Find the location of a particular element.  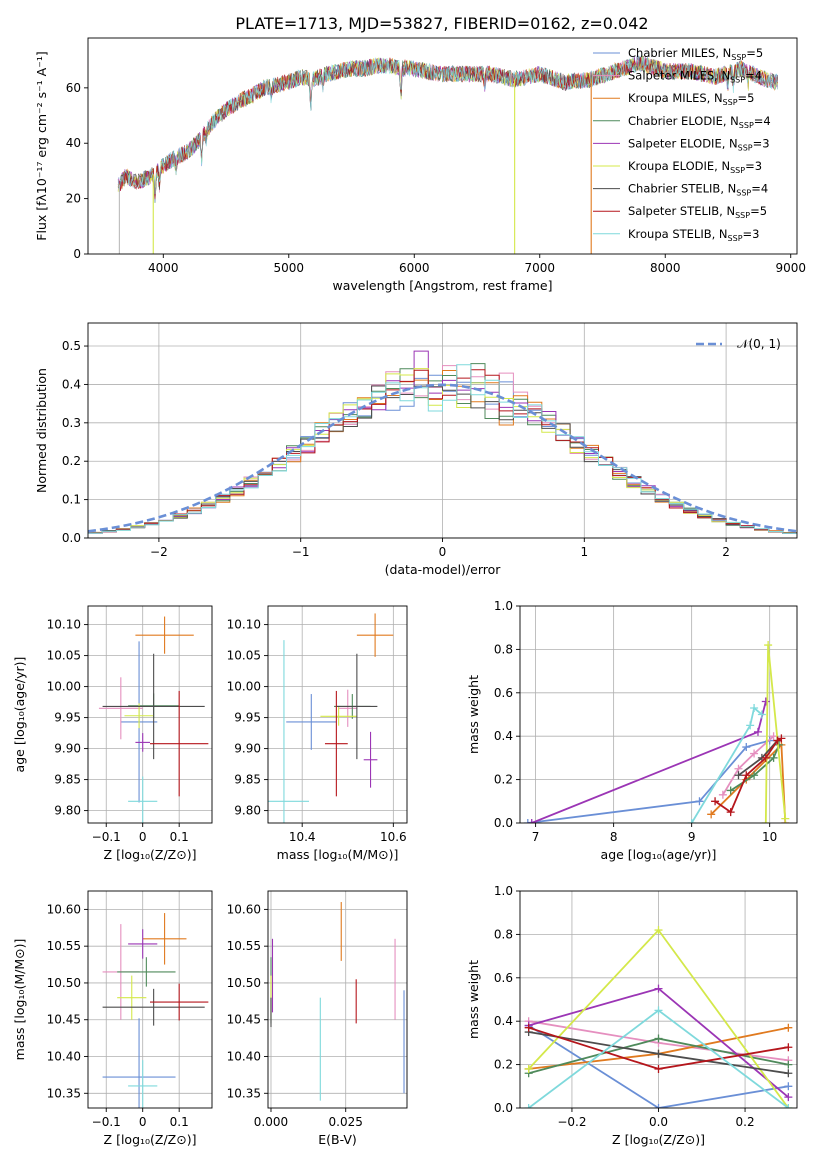

legend-entry: Chabrier STELIB, NSSP=4 is located at coordinates (698, 190).